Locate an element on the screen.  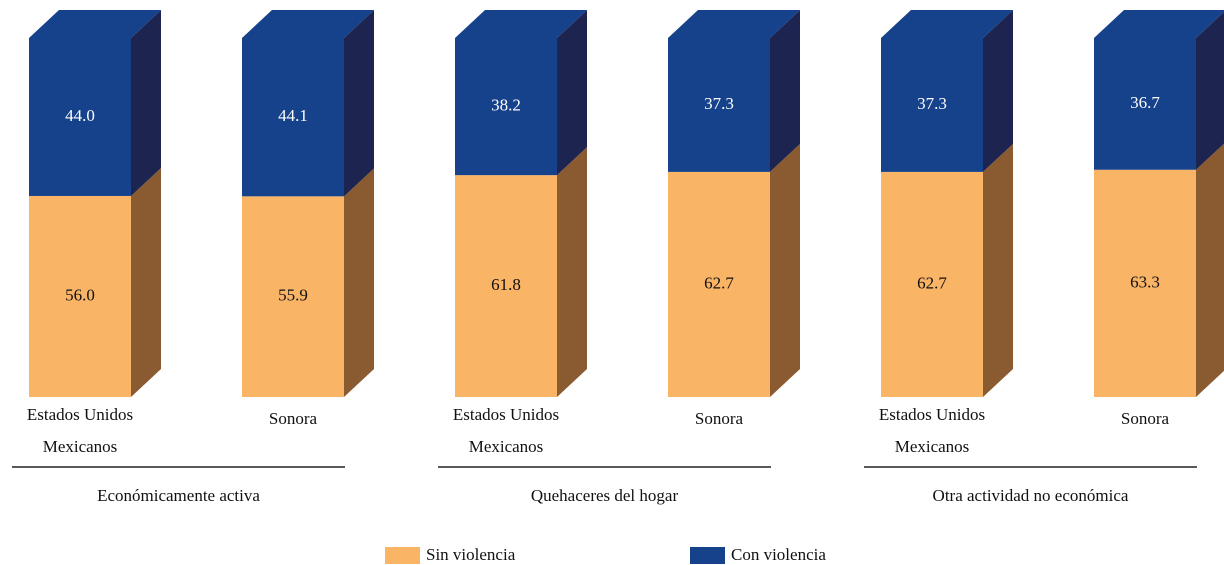
value-label: 44.0 is located at coordinates (80, 115).